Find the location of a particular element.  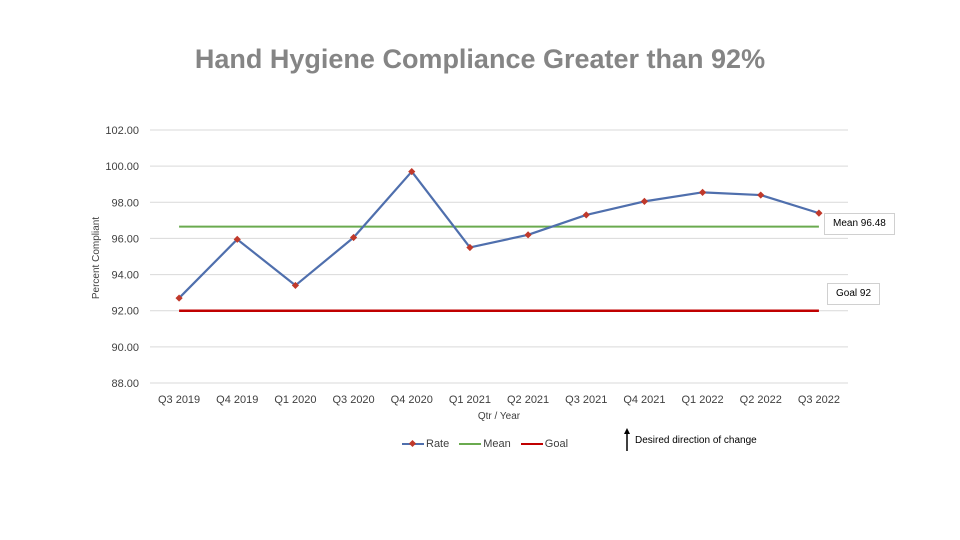

x-tick-label: Q1 2020 is located at coordinates (295, 400).